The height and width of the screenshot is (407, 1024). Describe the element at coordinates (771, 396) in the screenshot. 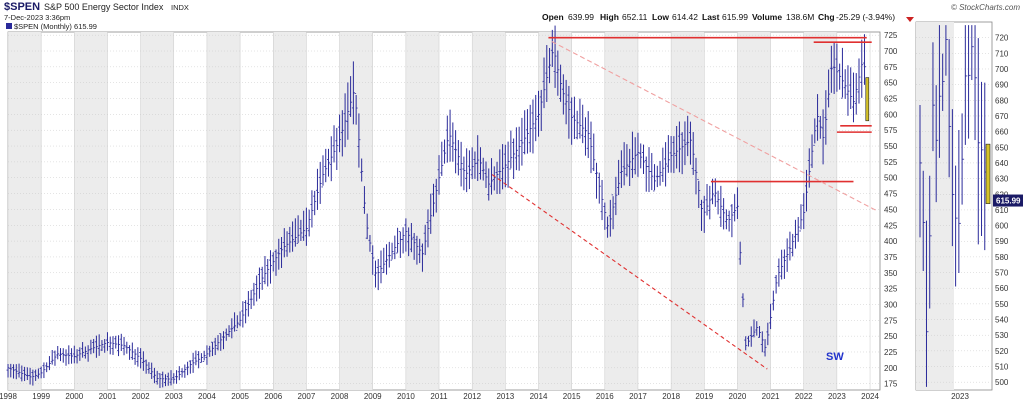

I see `x-tick-label: 2021` at that location.